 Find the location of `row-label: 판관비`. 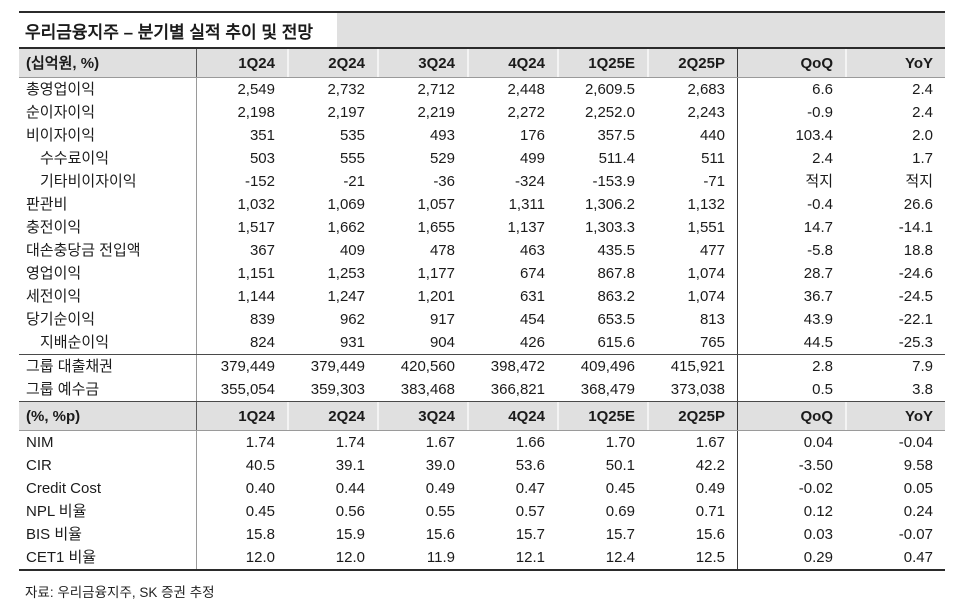

row-label: 판관비 is located at coordinates (108, 204).